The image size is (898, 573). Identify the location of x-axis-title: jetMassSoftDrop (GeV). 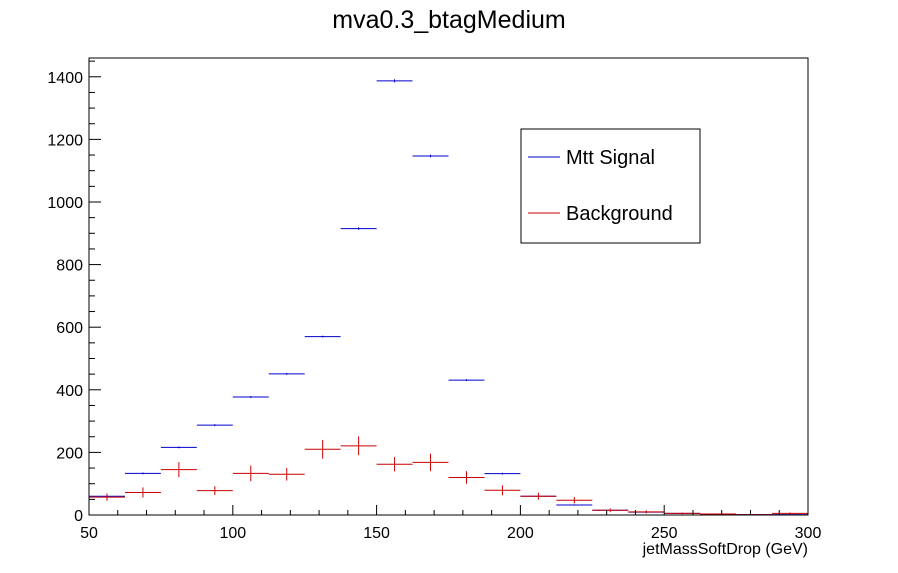
(725, 549).